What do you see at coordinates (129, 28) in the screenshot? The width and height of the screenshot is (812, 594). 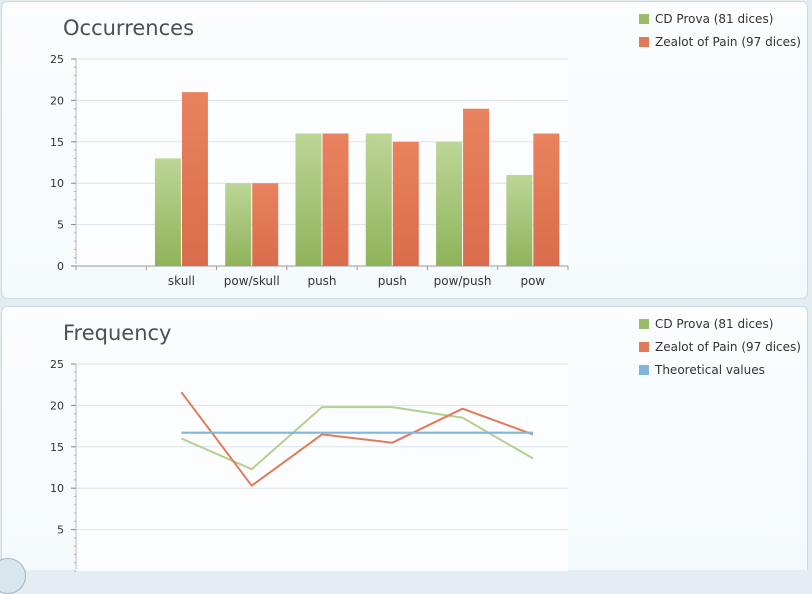 I see `chart-title-occurrences: Occurrences` at bounding box center [129, 28].